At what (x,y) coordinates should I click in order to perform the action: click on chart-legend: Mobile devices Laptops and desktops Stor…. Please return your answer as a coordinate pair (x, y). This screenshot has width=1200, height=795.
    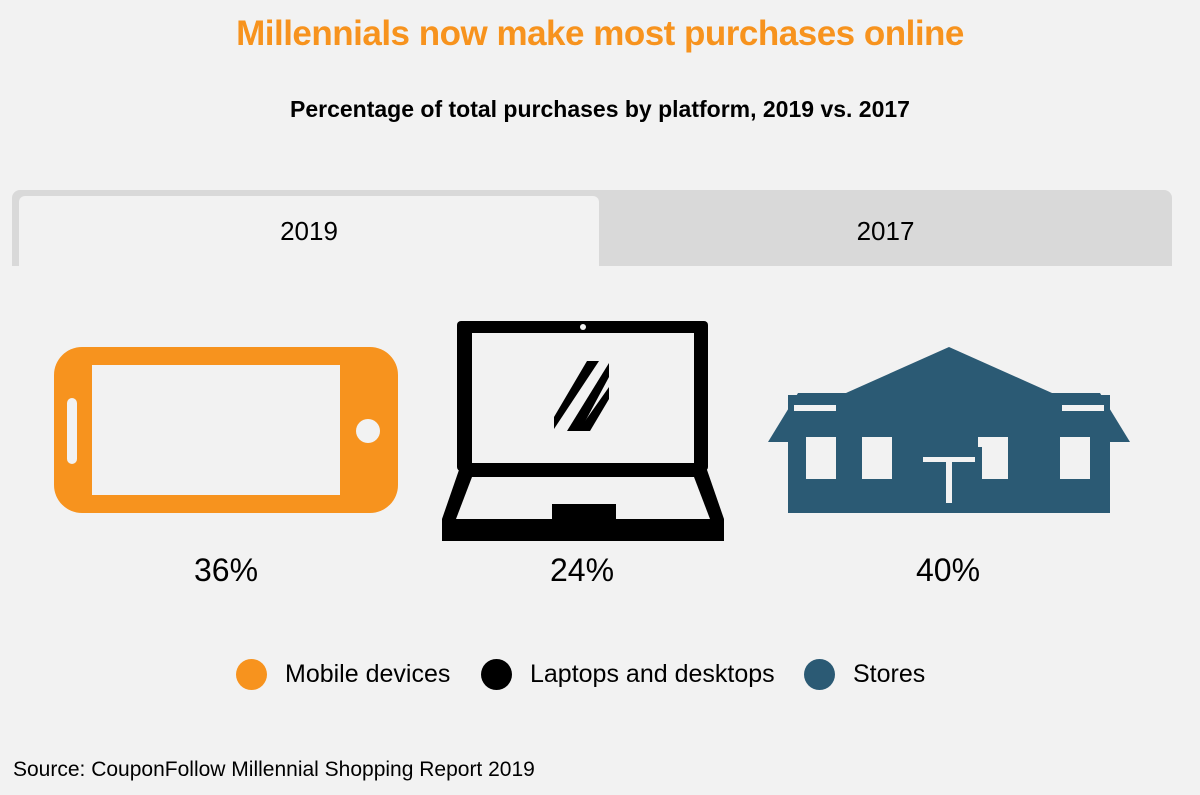
    Looking at the image, I should click on (600, 674).